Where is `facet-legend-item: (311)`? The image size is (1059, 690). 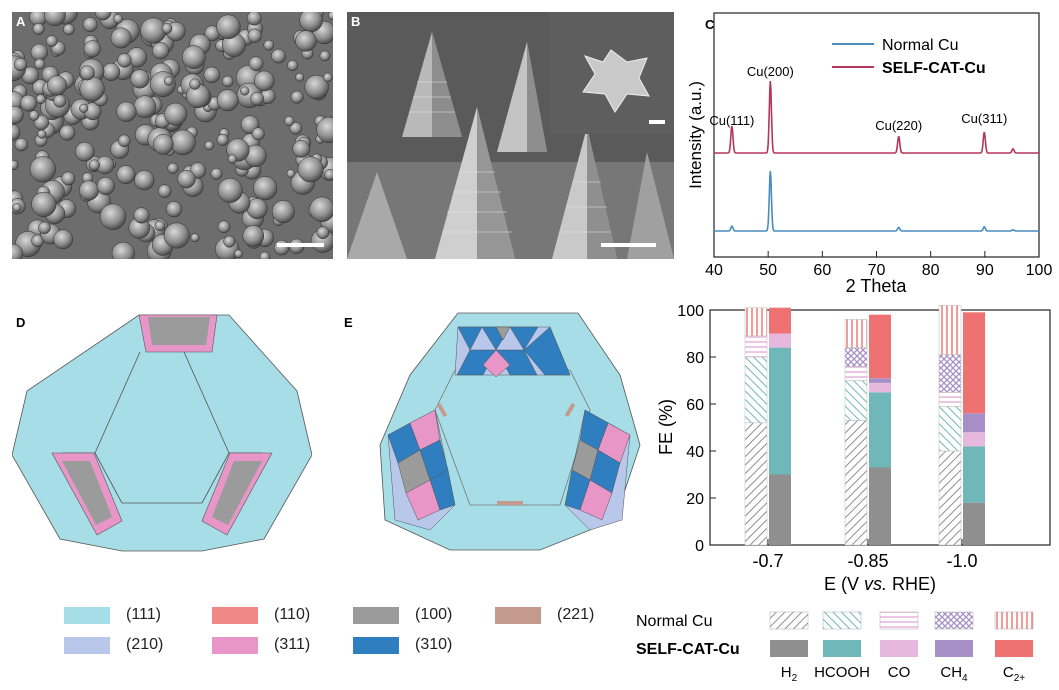
facet-legend-item: (311) is located at coordinates (261, 645).